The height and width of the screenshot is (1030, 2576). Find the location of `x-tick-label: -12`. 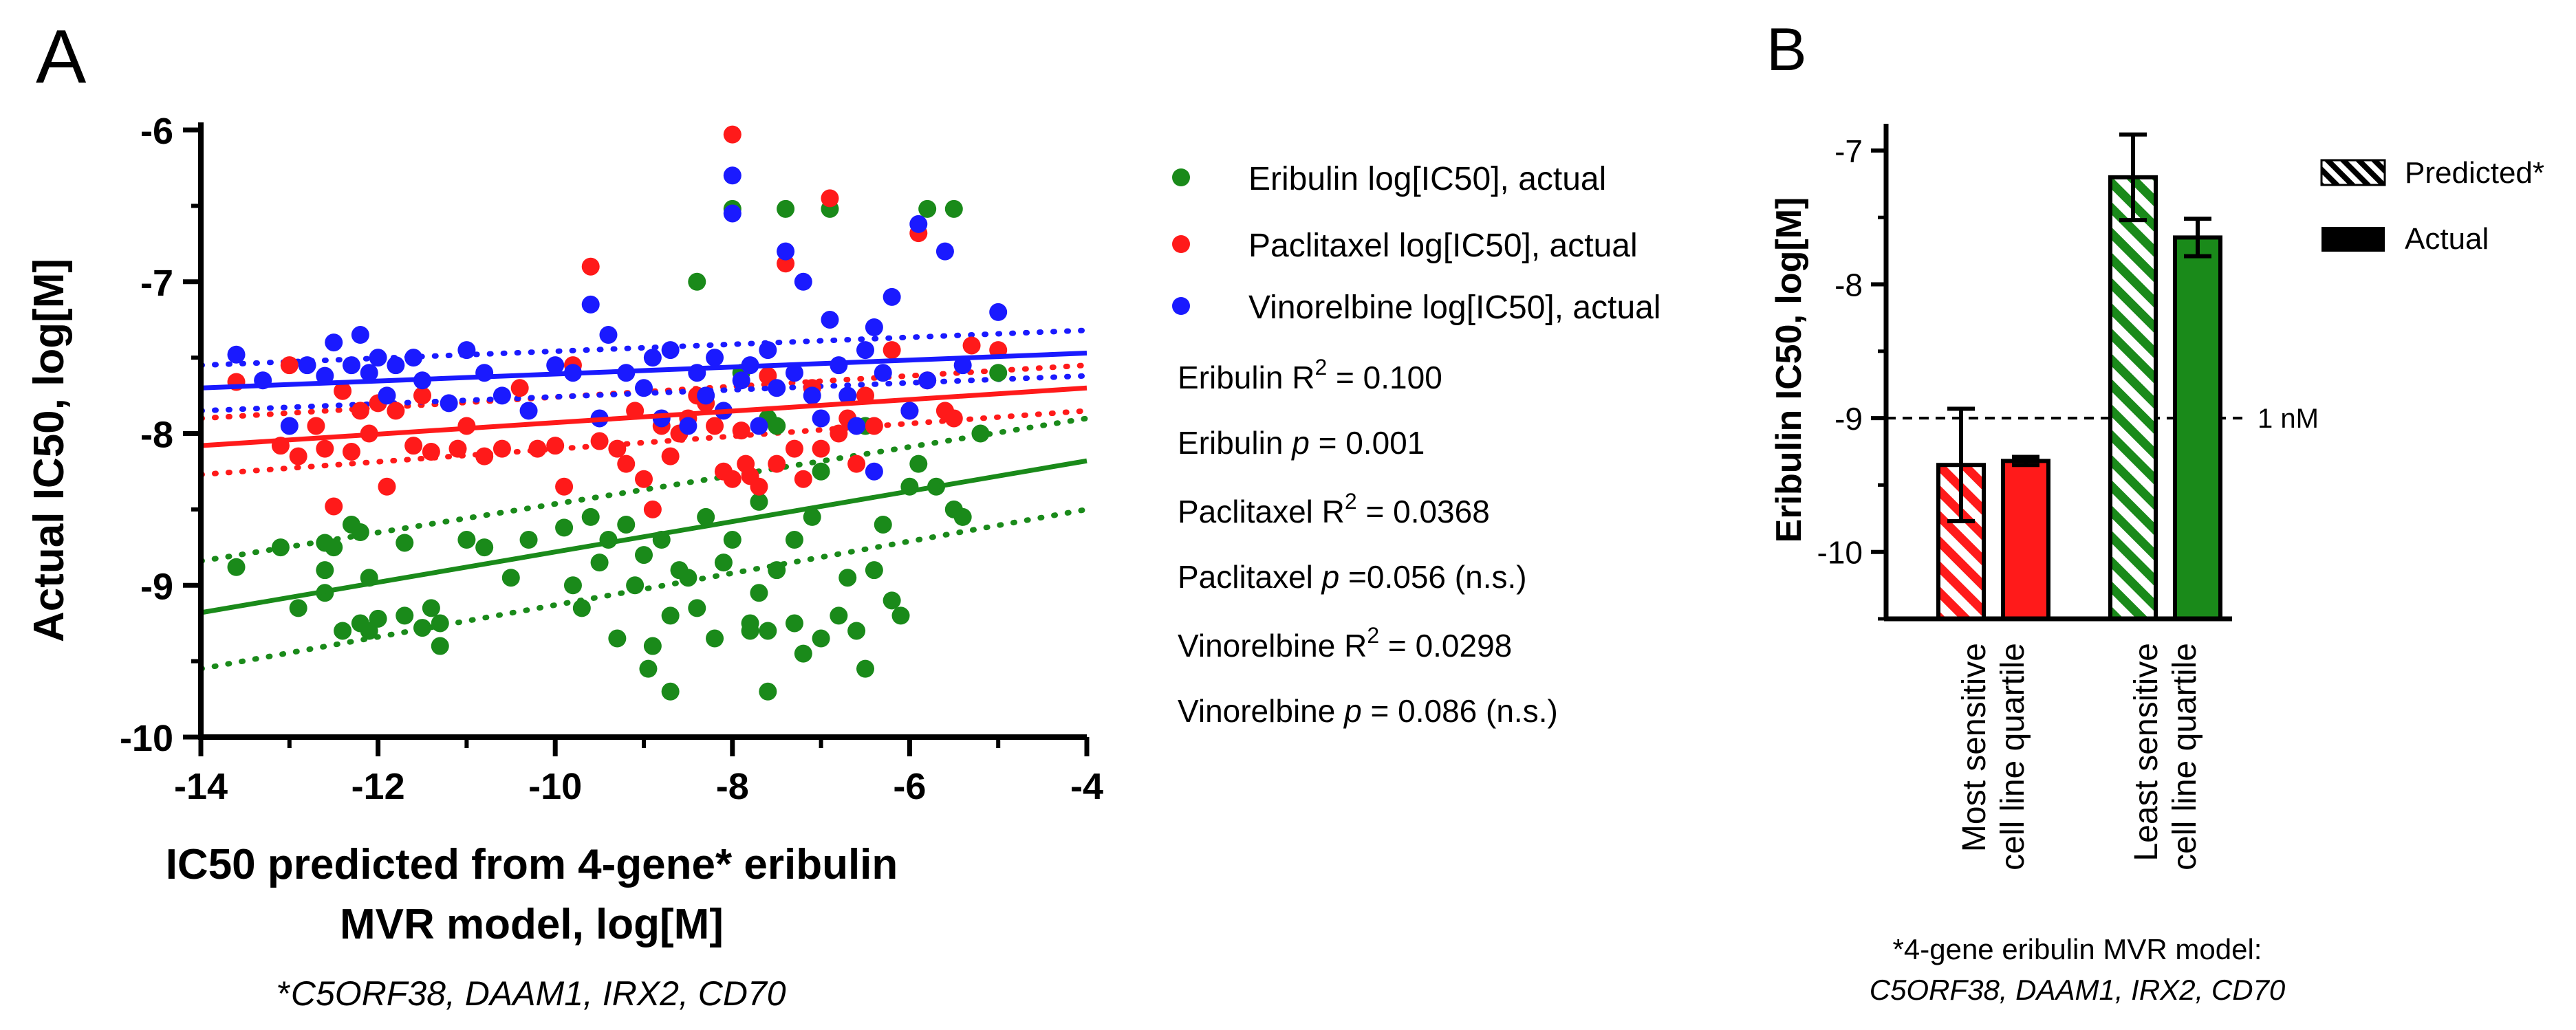

x-tick-label: -12 is located at coordinates (378, 786).